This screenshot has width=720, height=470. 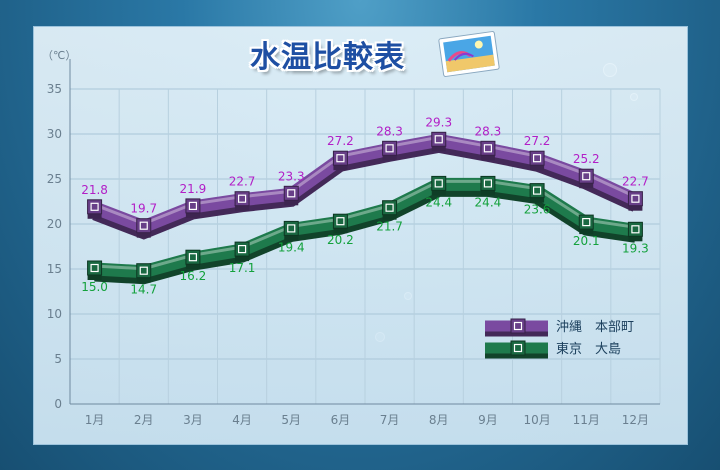 I want to click on data-label: 20.2, so click(x=340, y=240).